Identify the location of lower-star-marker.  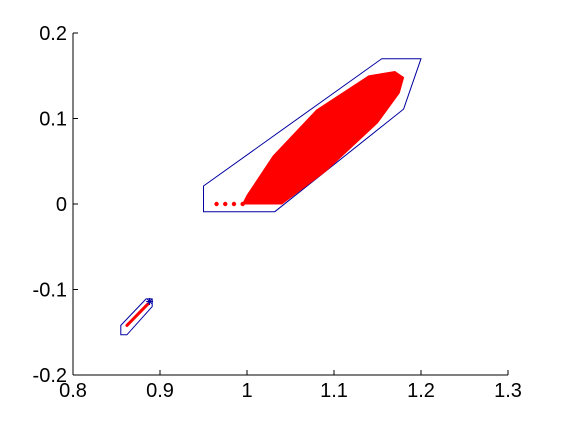
(150, 301).